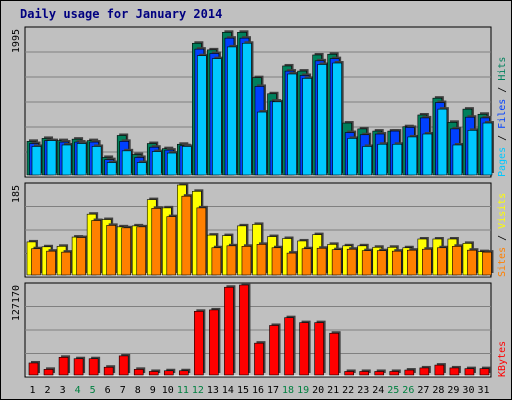  Describe the element at coordinates (273, 390) in the screenshot. I see `x-tick-label-day-17: 17` at that location.